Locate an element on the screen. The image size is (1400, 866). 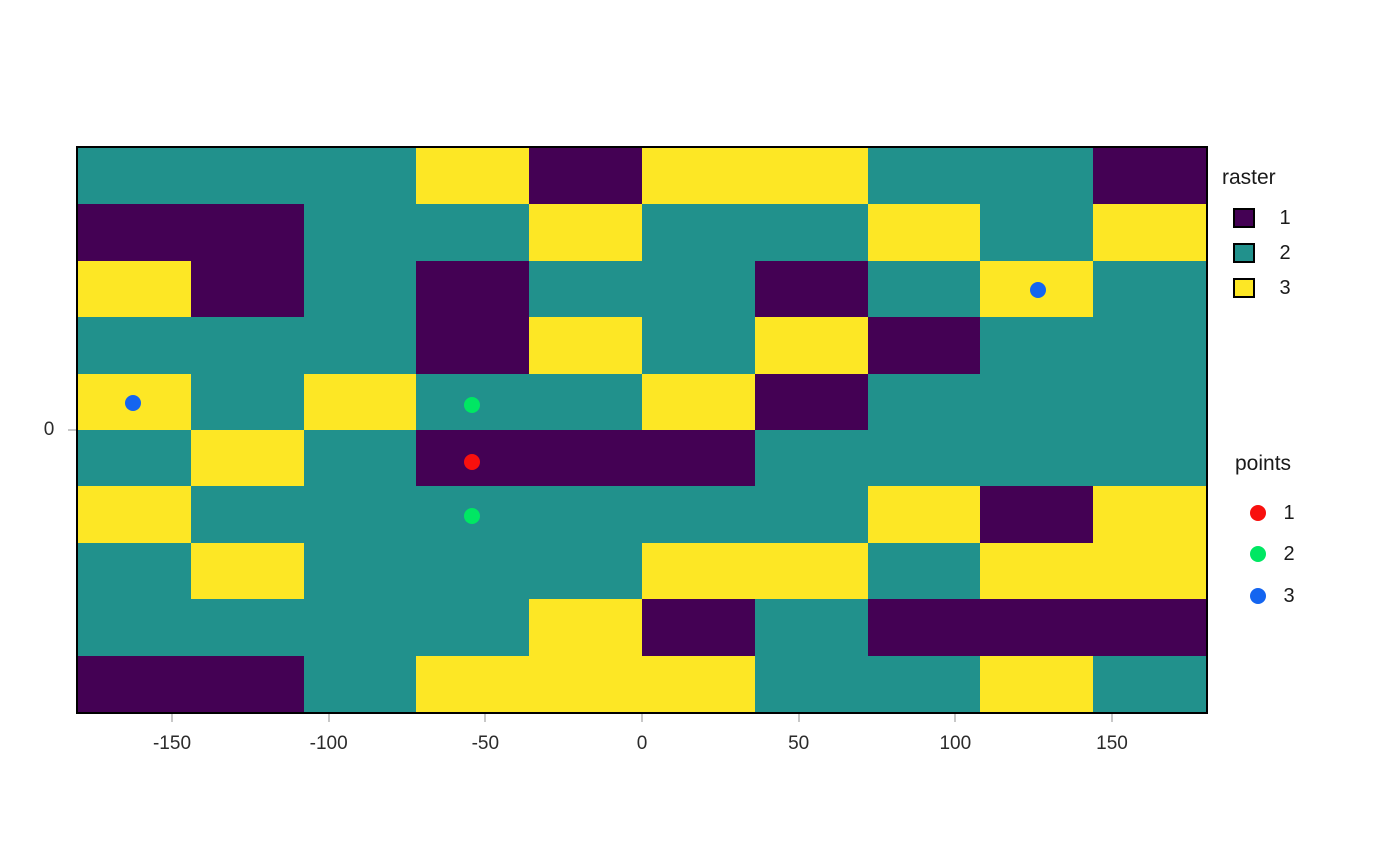
x-tick-label: 100 is located at coordinates (955, 743).